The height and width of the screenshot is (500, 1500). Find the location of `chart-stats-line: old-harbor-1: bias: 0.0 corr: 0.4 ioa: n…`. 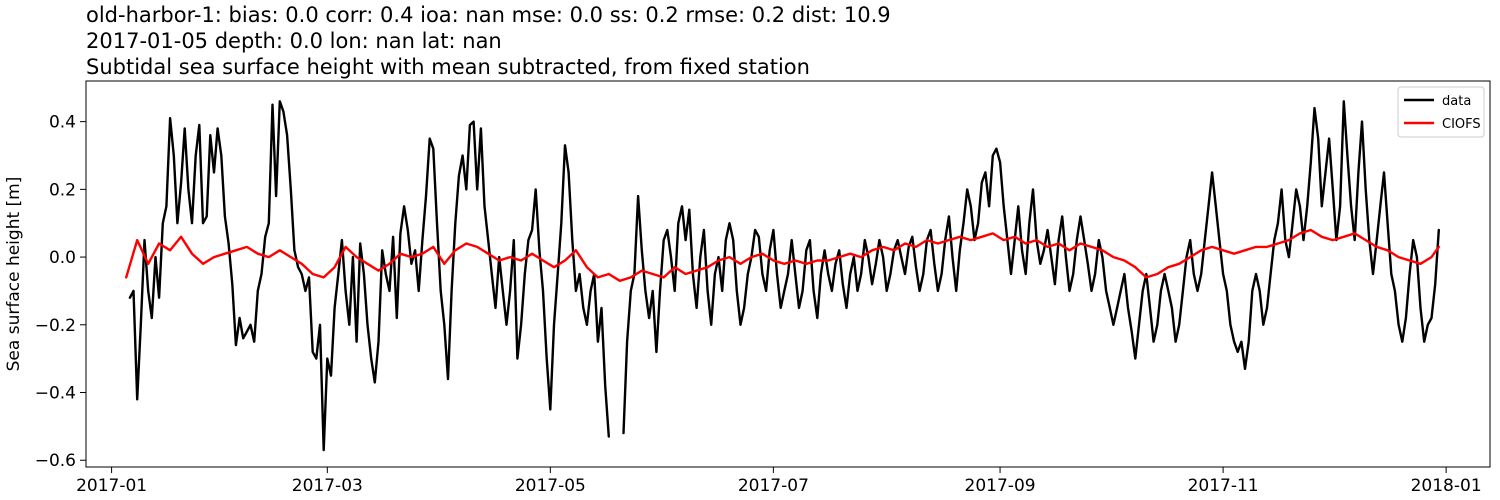

chart-stats-line: old-harbor-1: bias: 0.0 corr: 0.4 ioa: n… is located at coordinates (488, 15).